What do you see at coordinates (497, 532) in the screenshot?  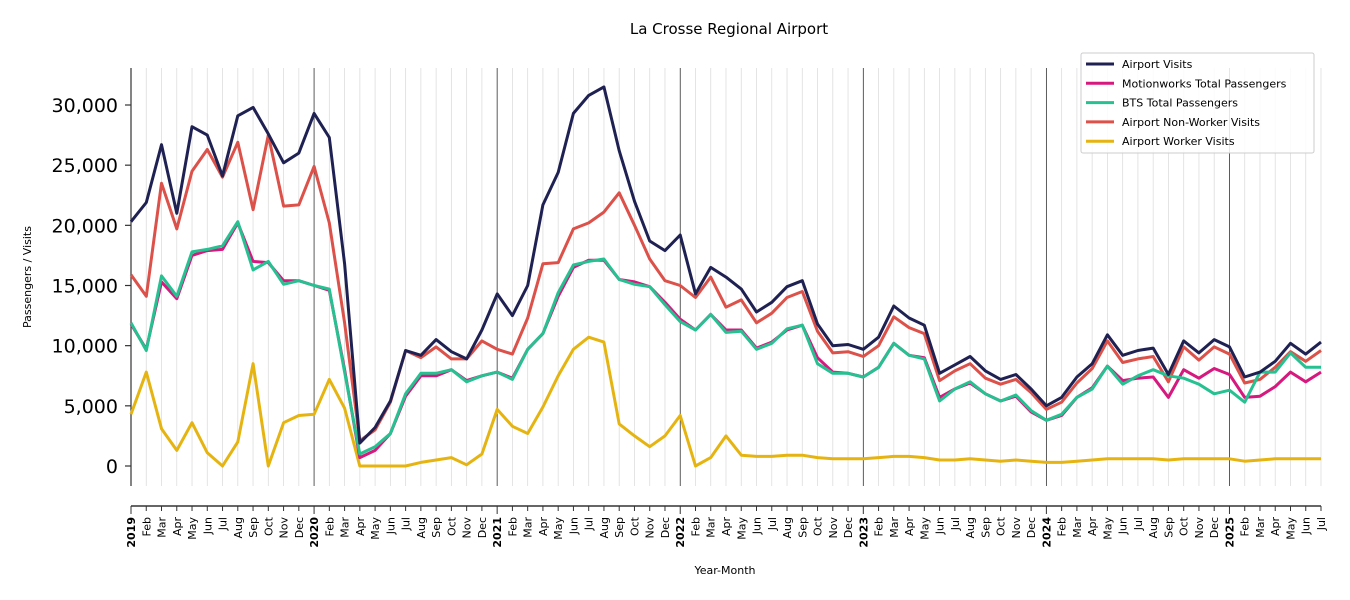 I see `x-tick-year-label: 2021` at bounding box center [497, 532].